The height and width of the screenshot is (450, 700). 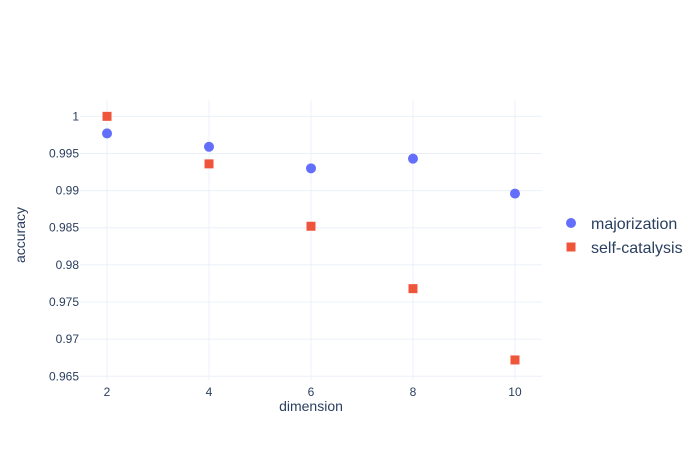 What do you see at coordinates (64, 302) in the screenshot?
I see `y-tick-label: 0.975` at bounding box center [64, 302].